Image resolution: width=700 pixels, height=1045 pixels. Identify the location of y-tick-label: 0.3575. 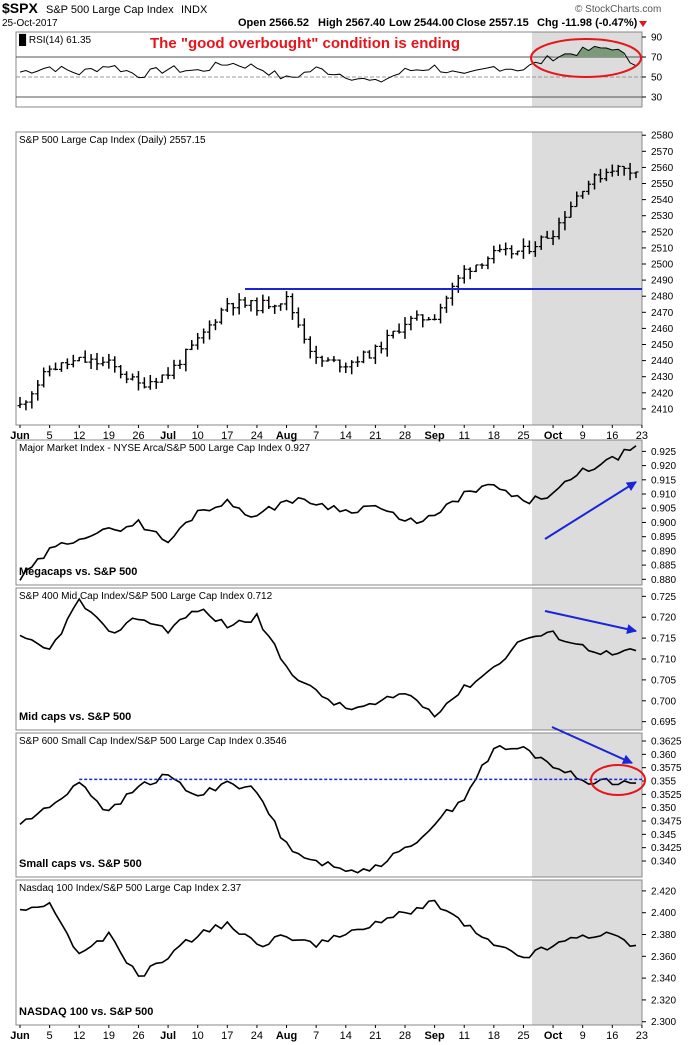
(666, 768).